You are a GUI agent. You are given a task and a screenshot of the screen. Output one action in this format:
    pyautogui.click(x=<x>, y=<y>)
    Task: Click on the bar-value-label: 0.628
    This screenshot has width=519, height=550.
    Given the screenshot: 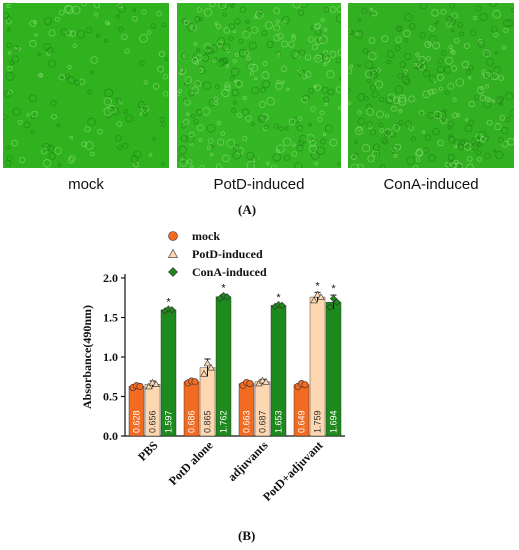 What is the action you would take?
    pyautogui.click(x=137, y=421)
    